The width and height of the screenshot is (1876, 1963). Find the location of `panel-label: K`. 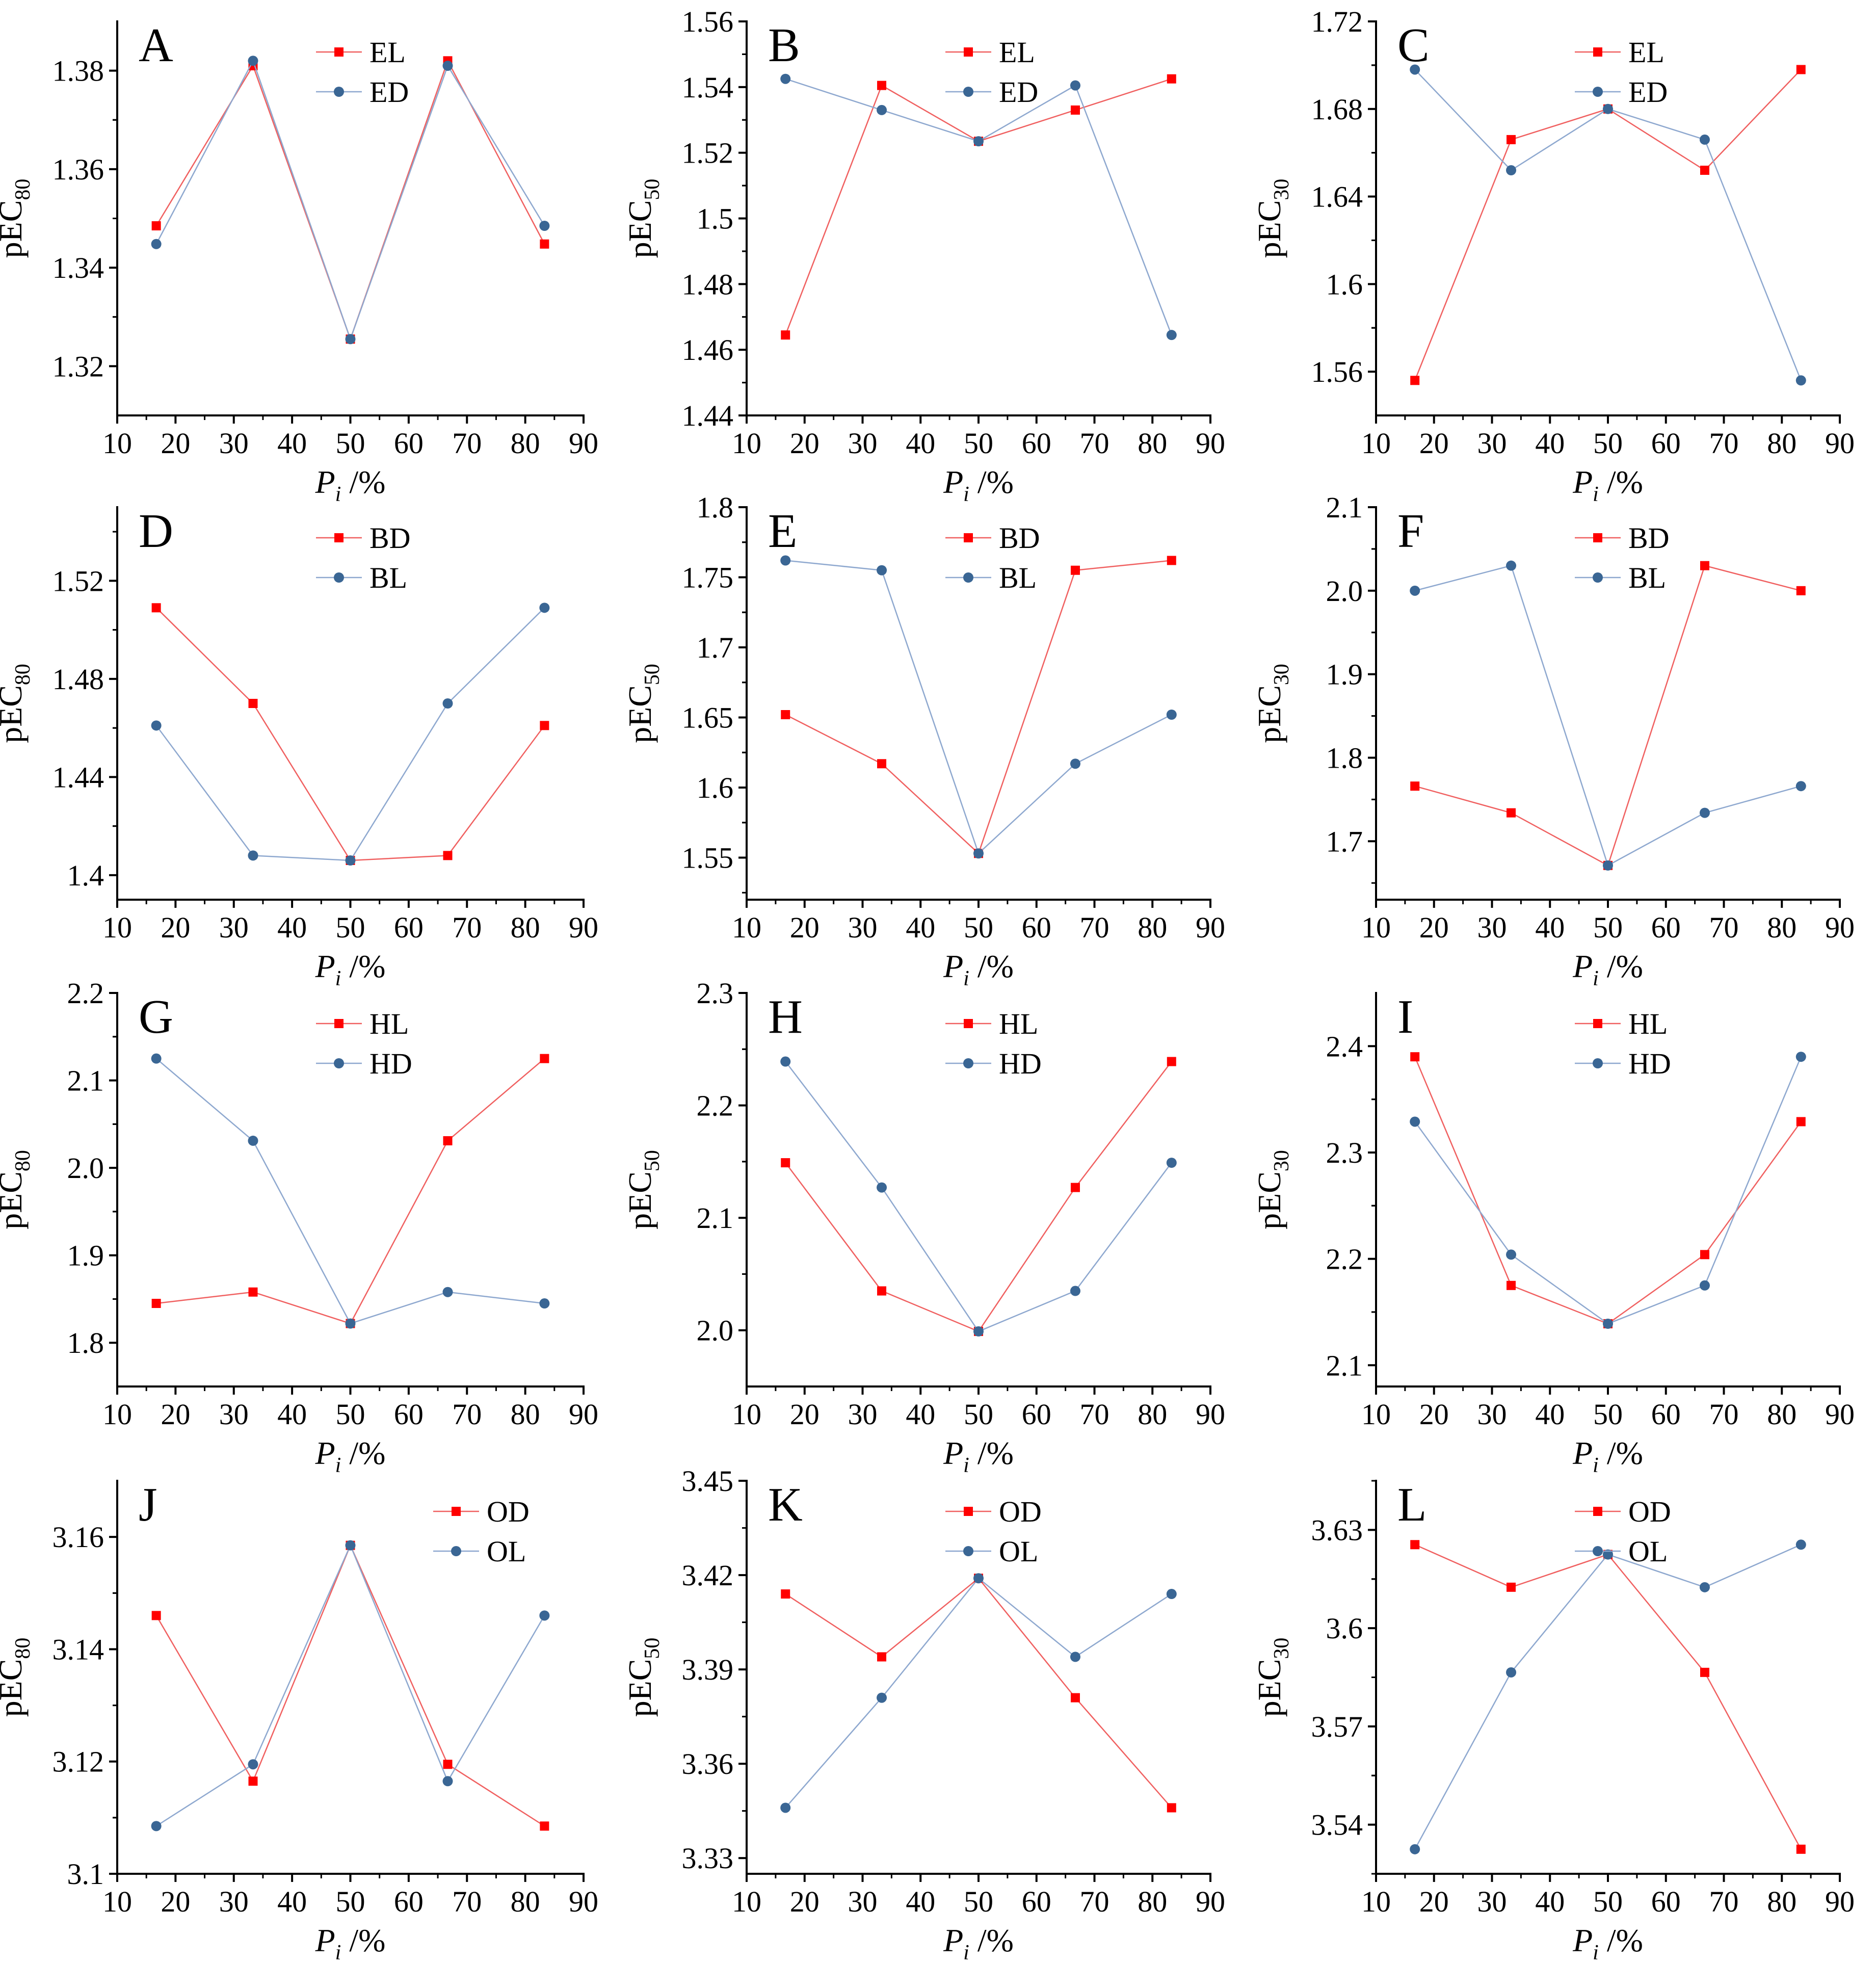

panel-label: K is located at coordinates (785, 1504).